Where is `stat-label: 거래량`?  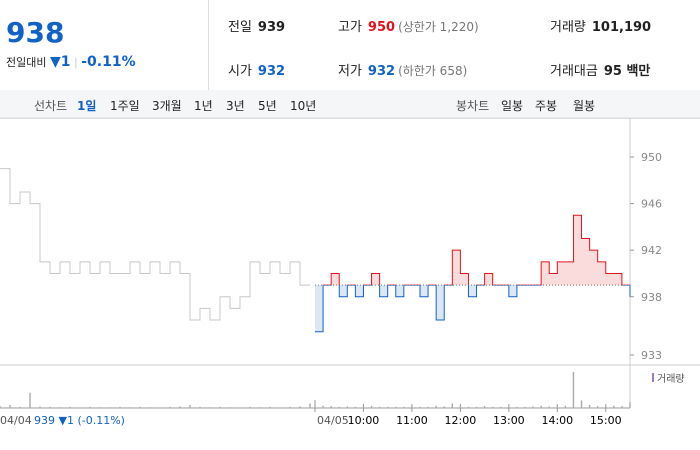 stat-label: 거래량 is located at coordinates (568, 27).